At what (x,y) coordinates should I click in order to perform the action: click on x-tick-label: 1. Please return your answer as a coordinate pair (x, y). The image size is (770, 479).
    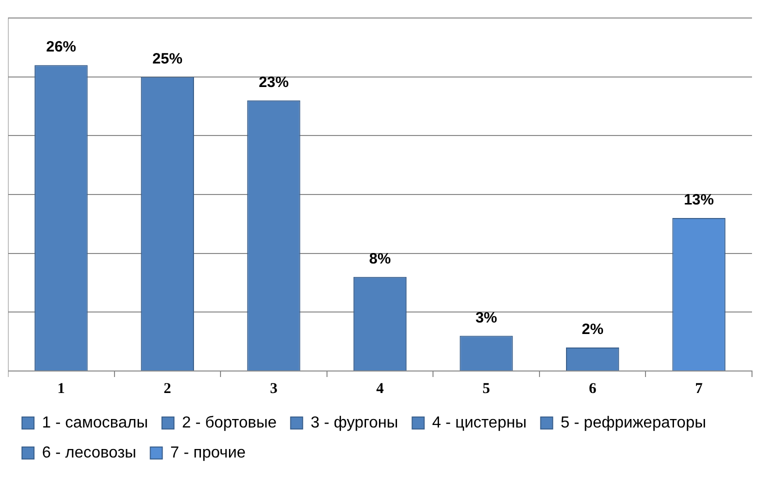
    Looking at the image, I should click on (61, 388).